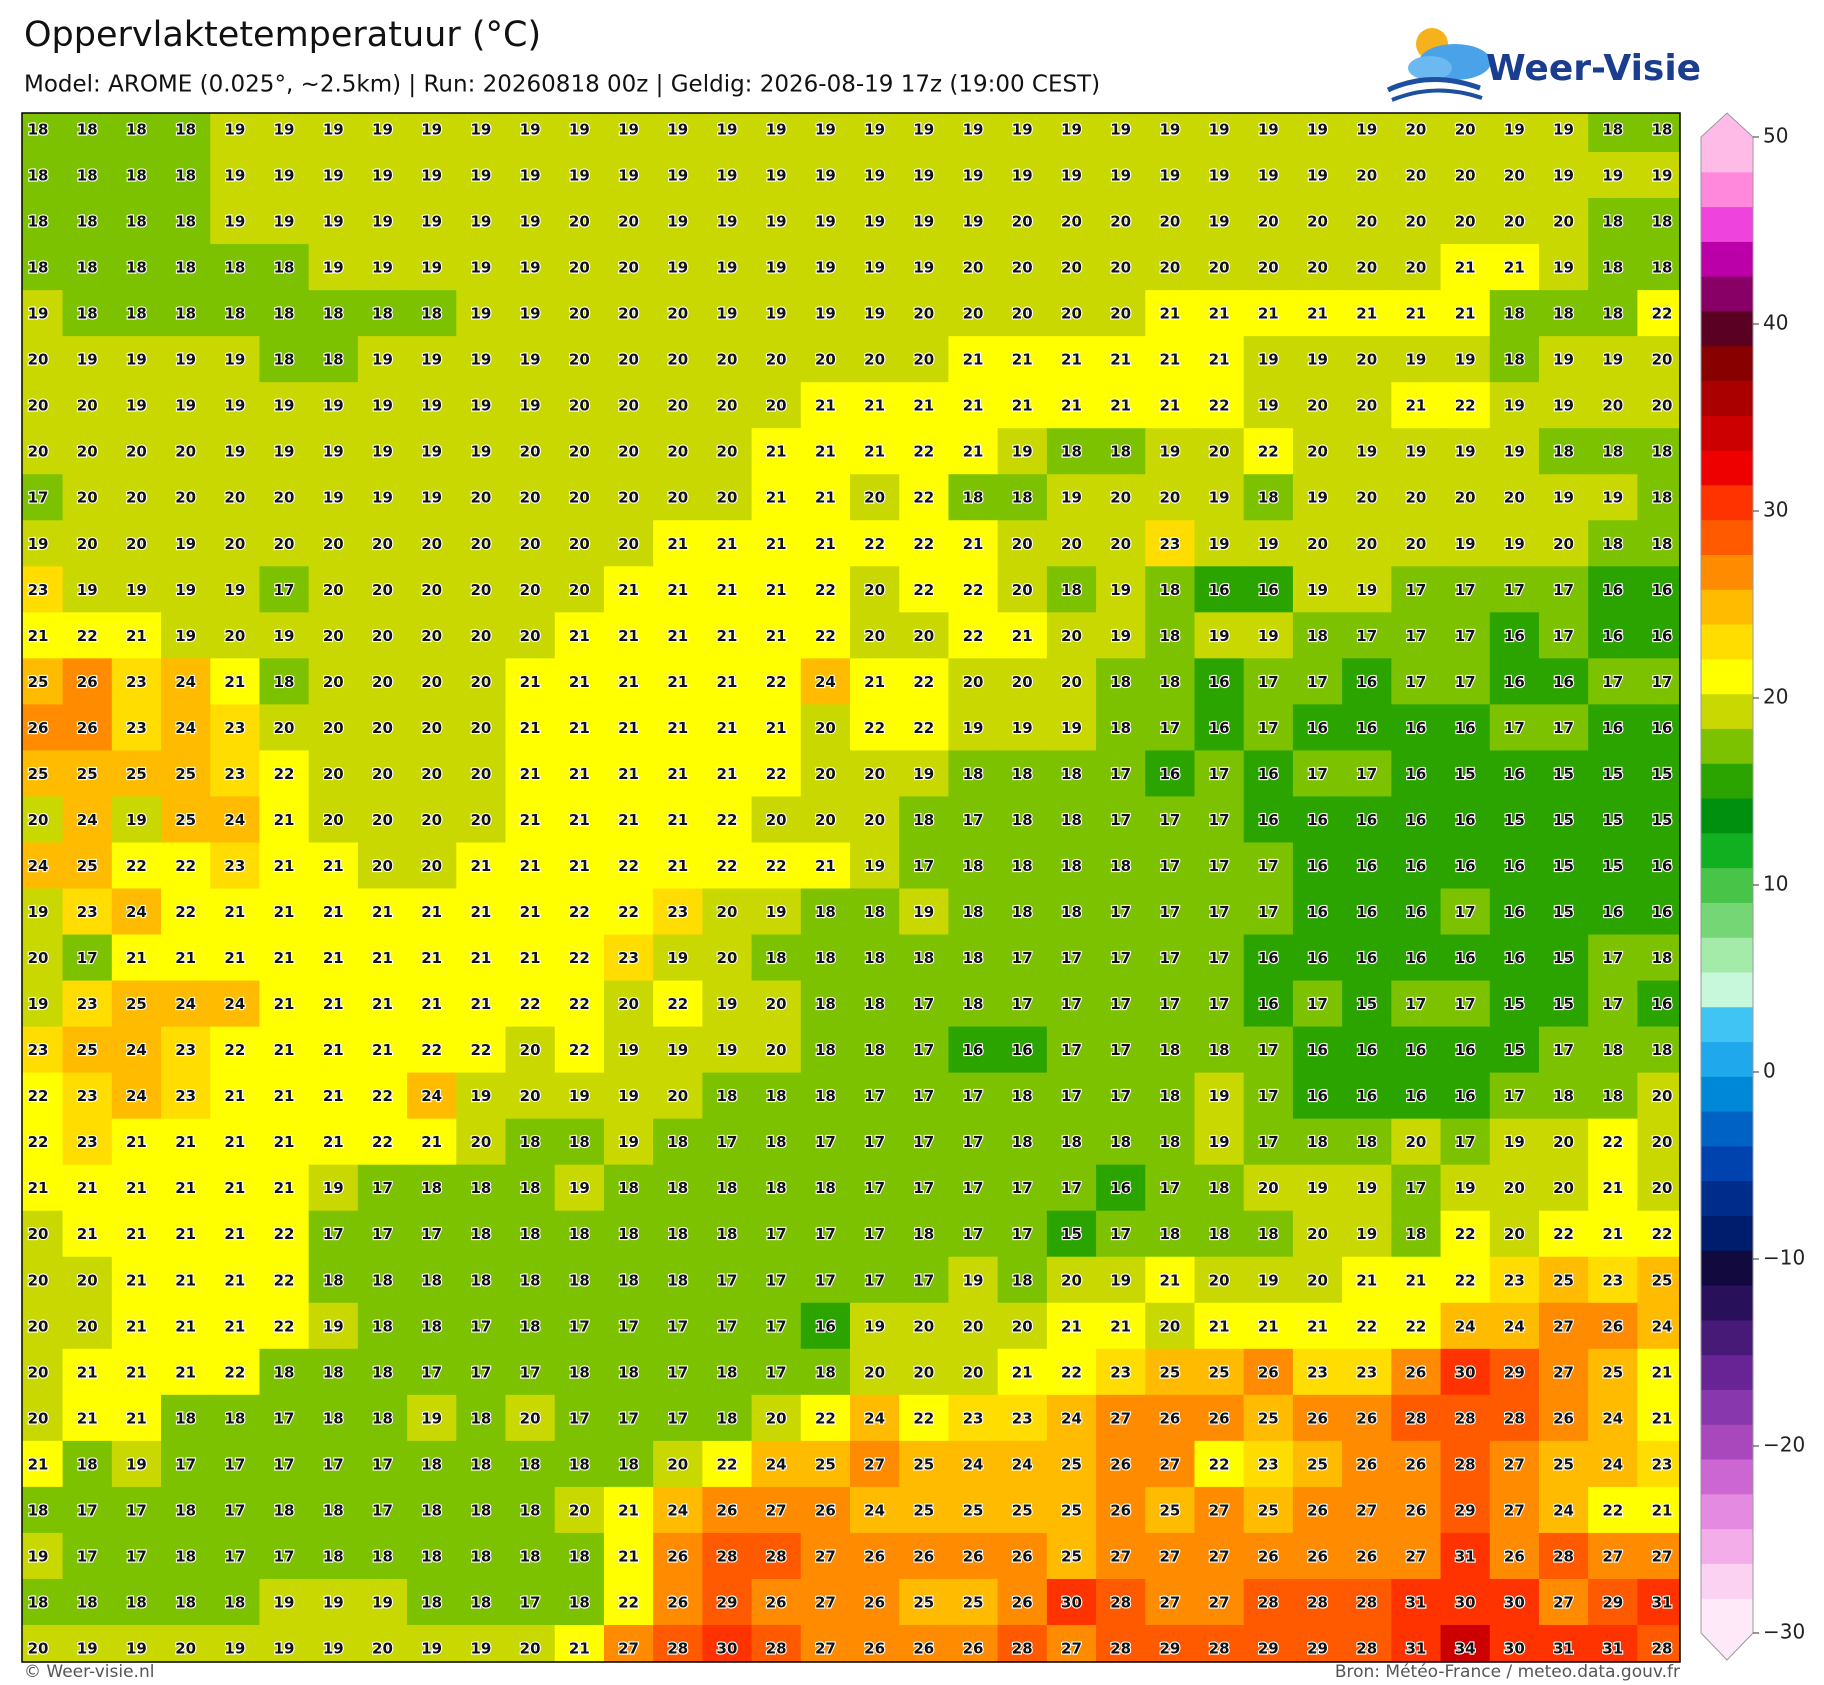 This screenshot has width=1824, height=1685. Describe the element at coordinates (1563, 866) in the screenshot. I see `temp-value: 15` at that location.